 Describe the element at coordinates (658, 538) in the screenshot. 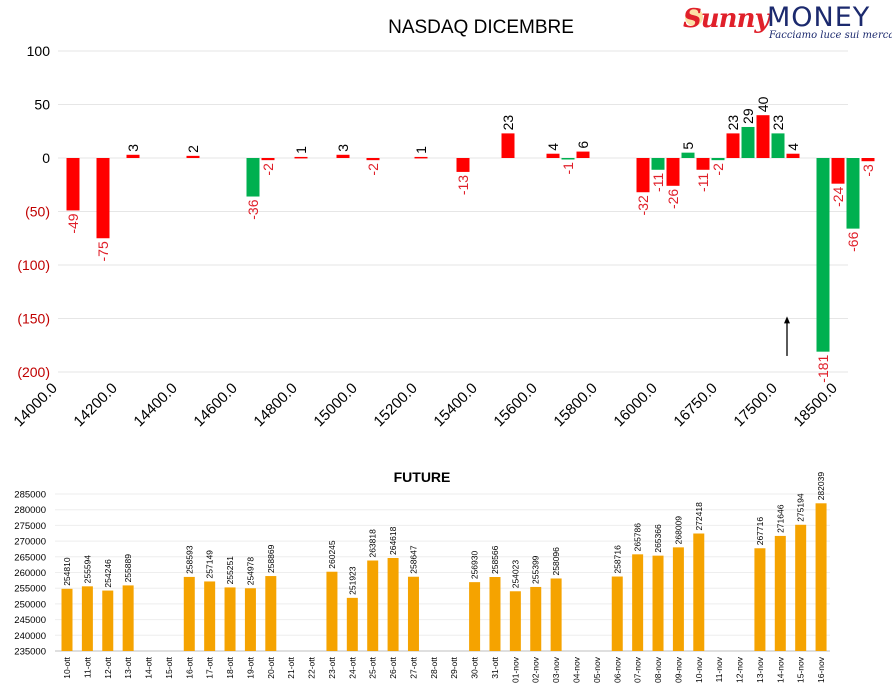

I see `data-label: 265366` at that location.